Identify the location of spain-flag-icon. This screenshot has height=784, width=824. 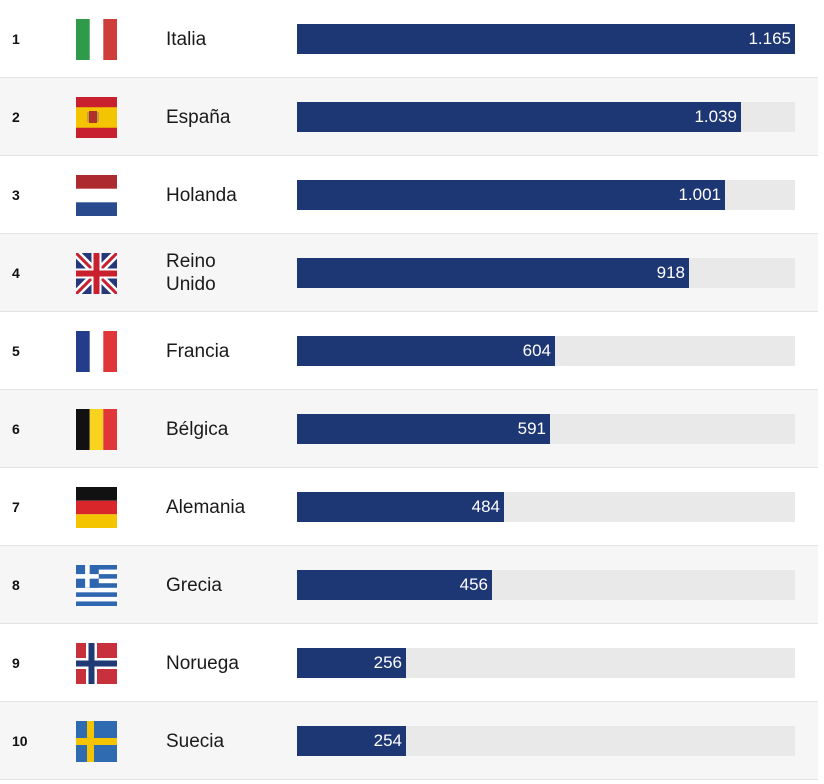
(96, 117).